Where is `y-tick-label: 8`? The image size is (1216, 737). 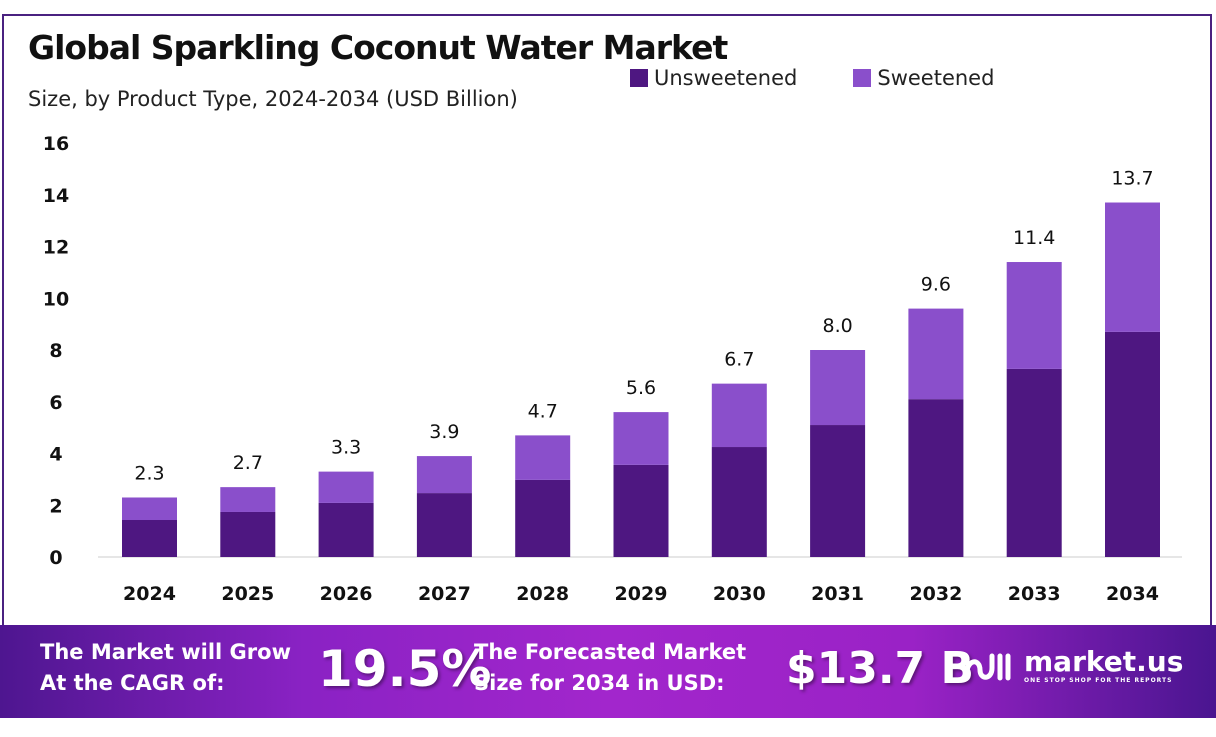
y-tick-label: 8 is located at coordinates (55, 351).